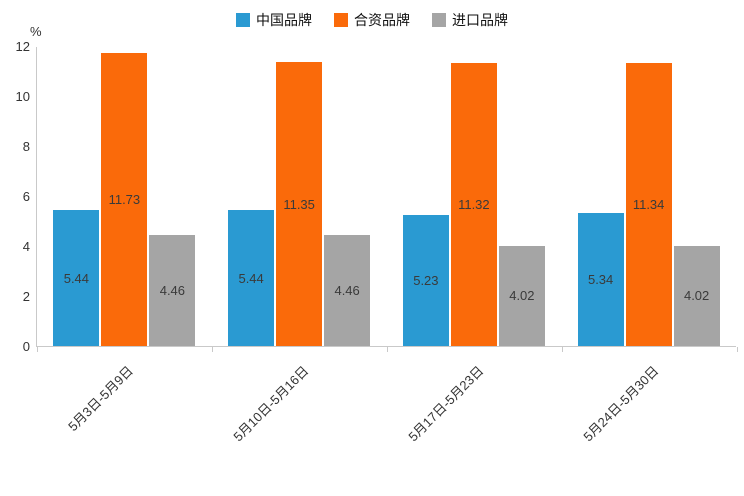 The width and height of the screenshot is (744, 496). Describe the element at coordinates (26, 346) in the screenshot. I see `y-tick-label: 0` at that location.